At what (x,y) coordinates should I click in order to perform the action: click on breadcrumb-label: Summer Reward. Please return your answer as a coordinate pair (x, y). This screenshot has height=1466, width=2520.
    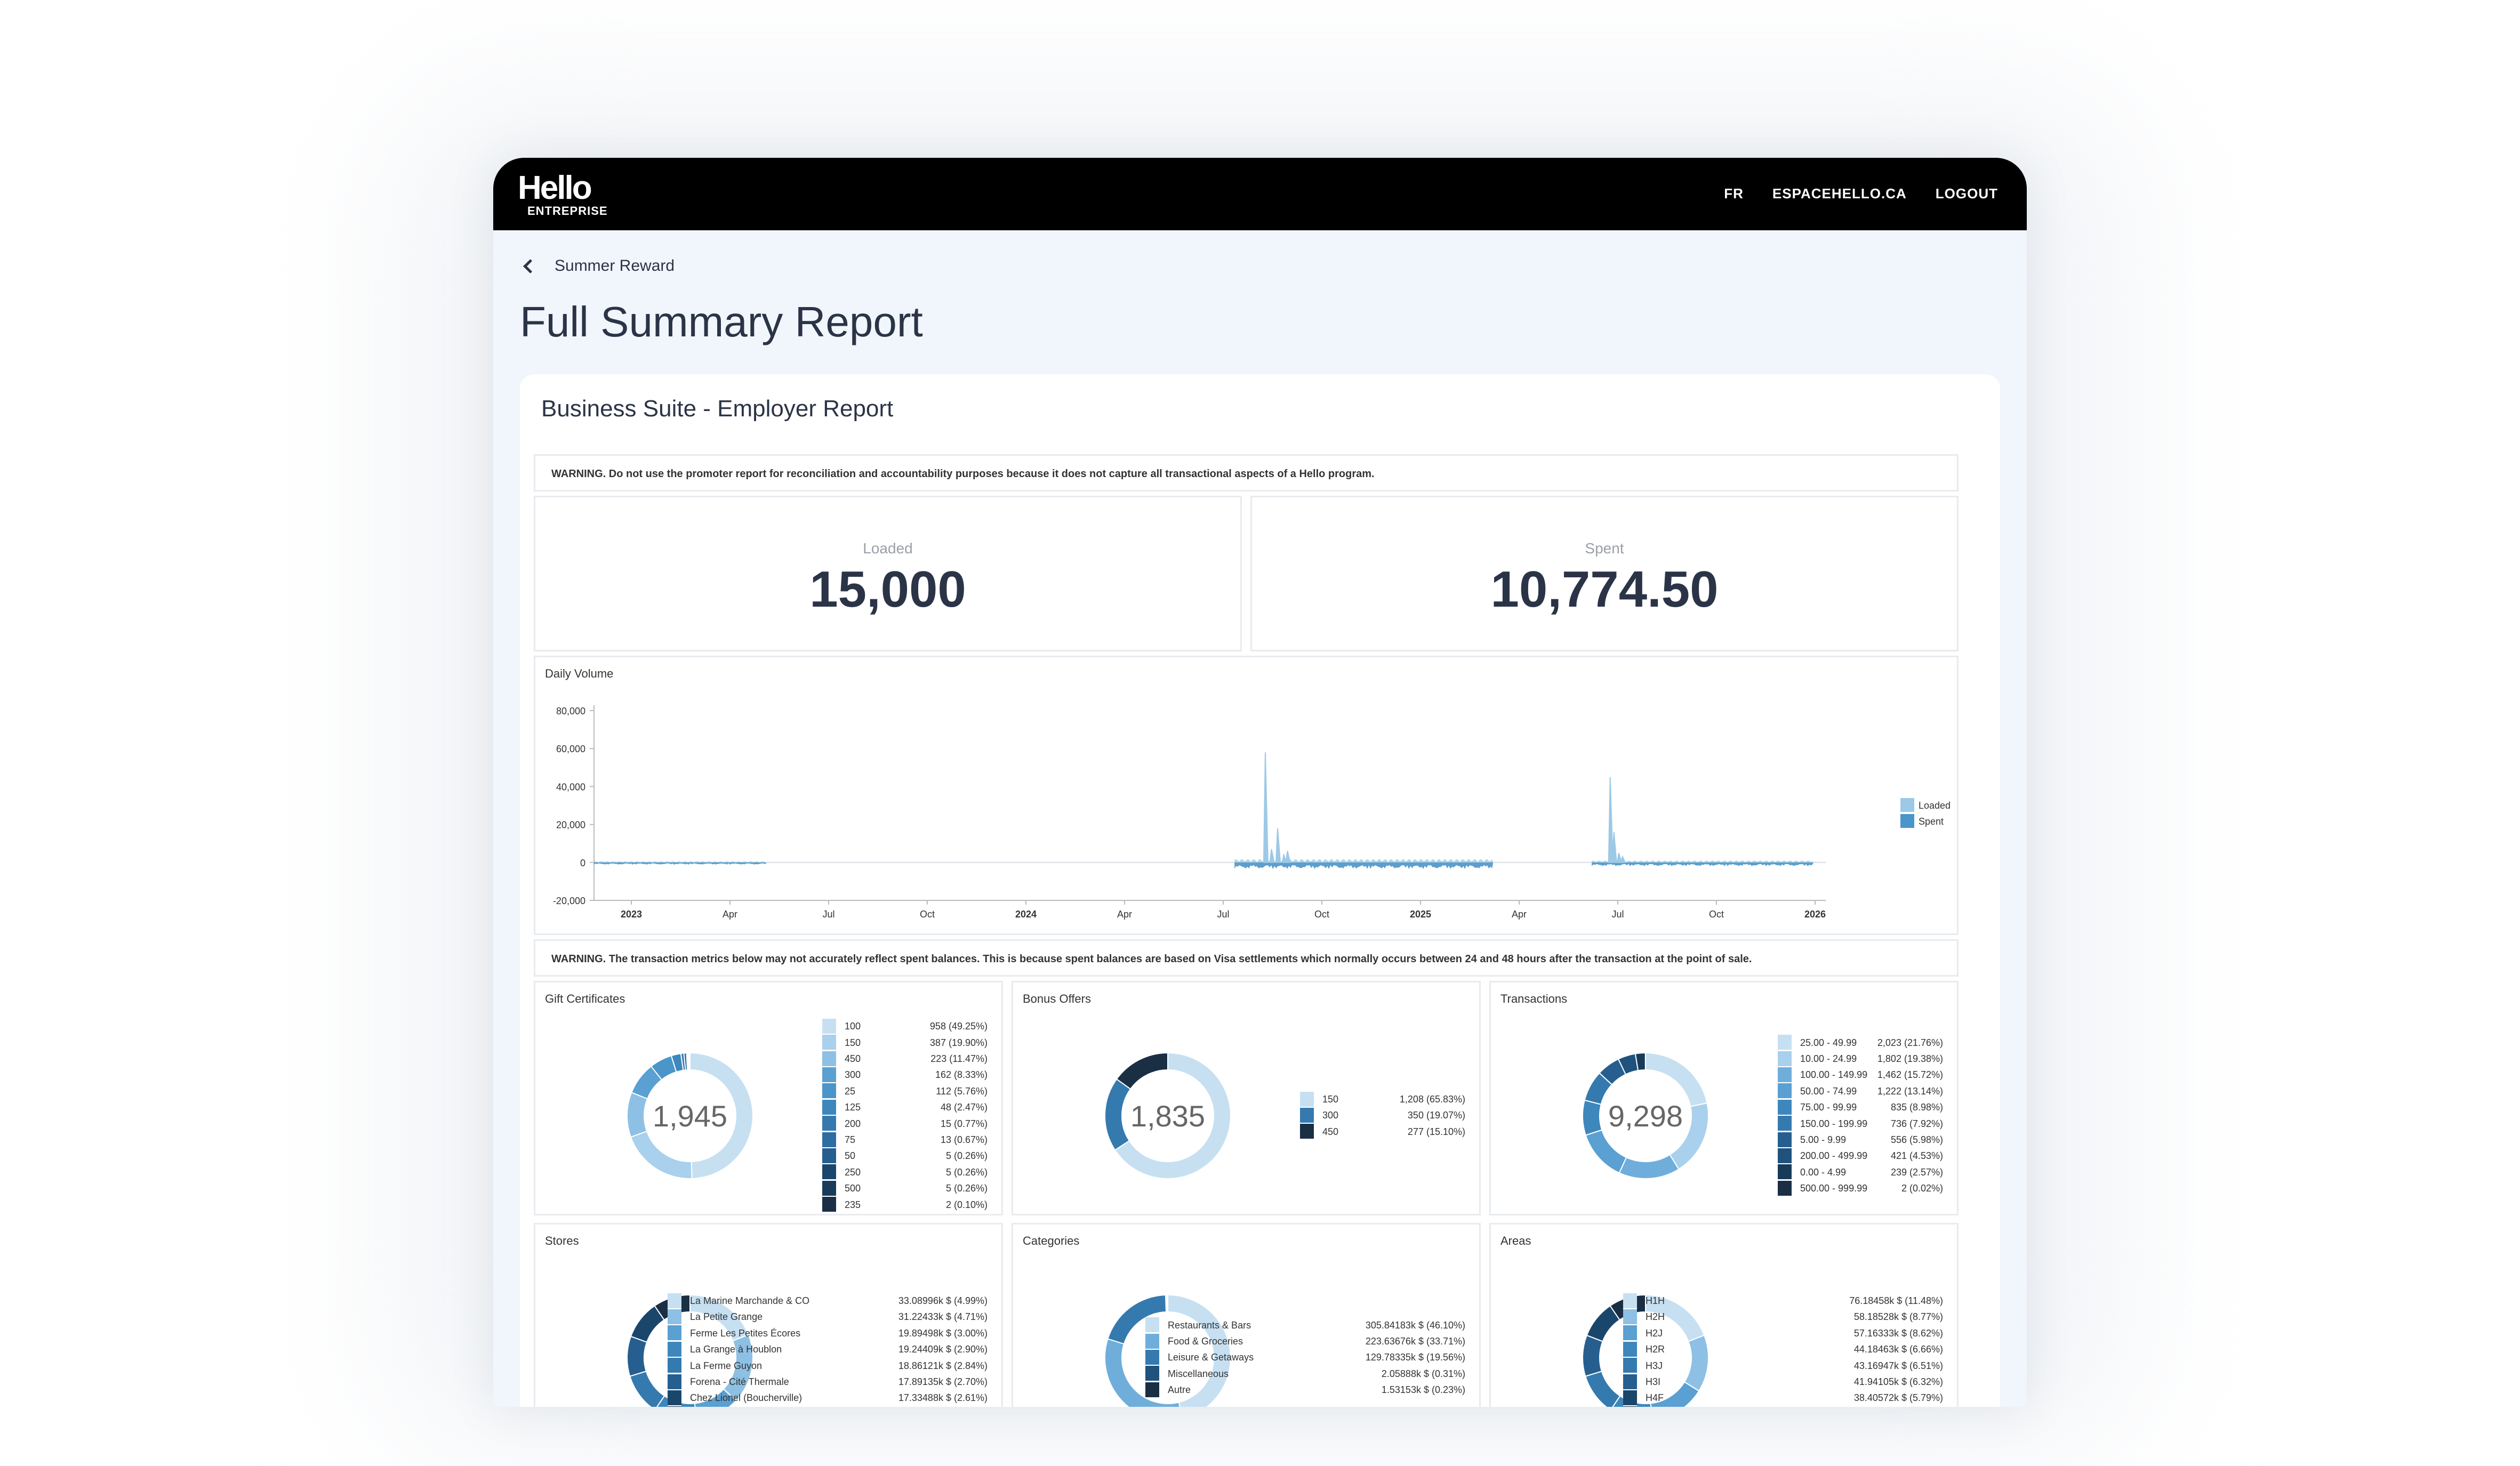
    Looking at the image, I should click on (615, 266).